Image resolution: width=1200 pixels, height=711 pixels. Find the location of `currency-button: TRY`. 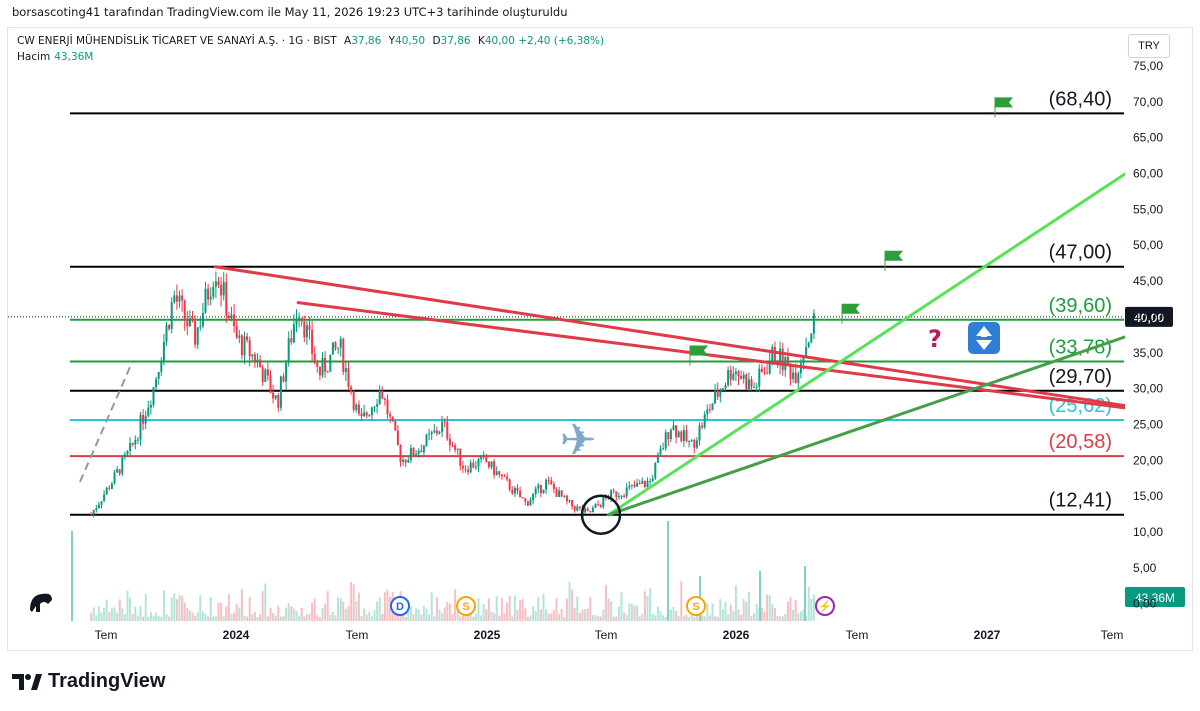

currency-button: TRY is located at coordinates (1149, 46).